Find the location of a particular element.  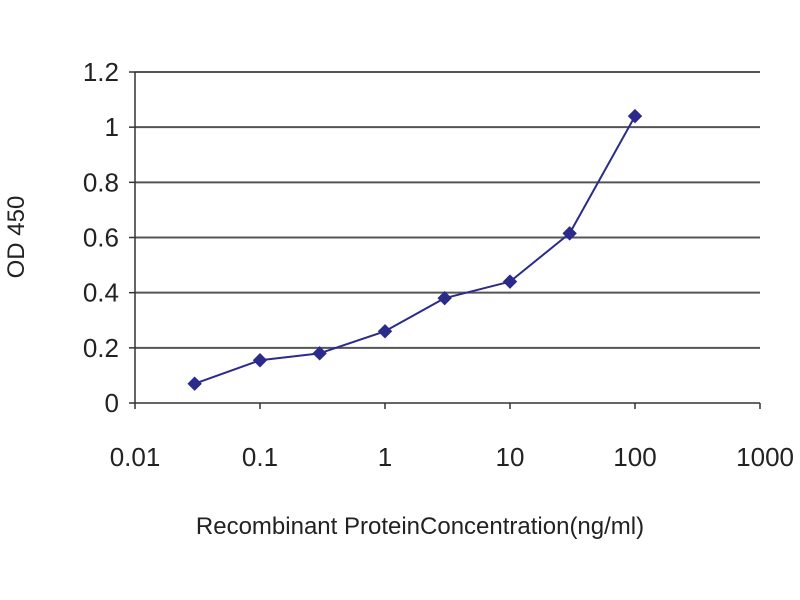

y-tick-label: 0.2 is located at coordinates (101, 348).